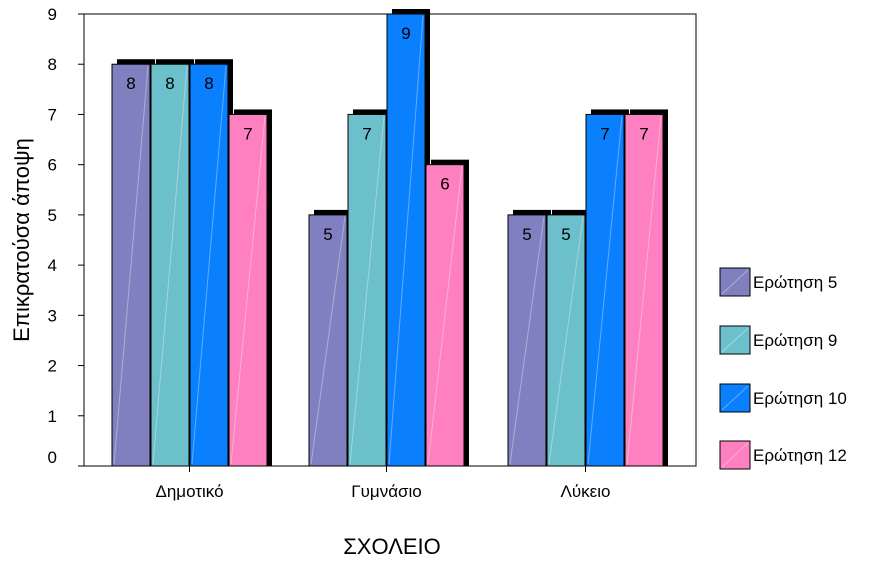 The height and width of the screenshot is (572, 875). Describe the element at coordinates (405, 33) in the screenshot. I see `data-label: 9` at that location.